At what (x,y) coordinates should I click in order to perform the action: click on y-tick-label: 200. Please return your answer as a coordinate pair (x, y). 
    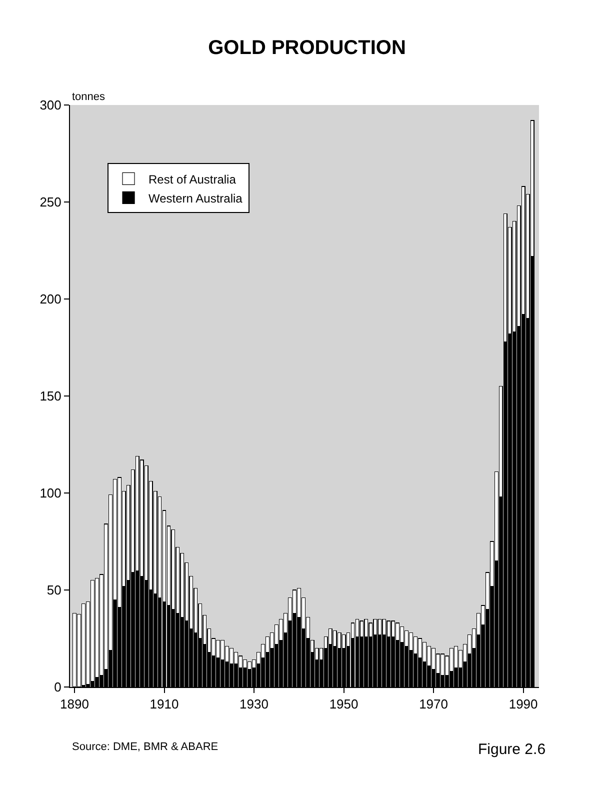
    Looking at the image, I should click on (51, 299).